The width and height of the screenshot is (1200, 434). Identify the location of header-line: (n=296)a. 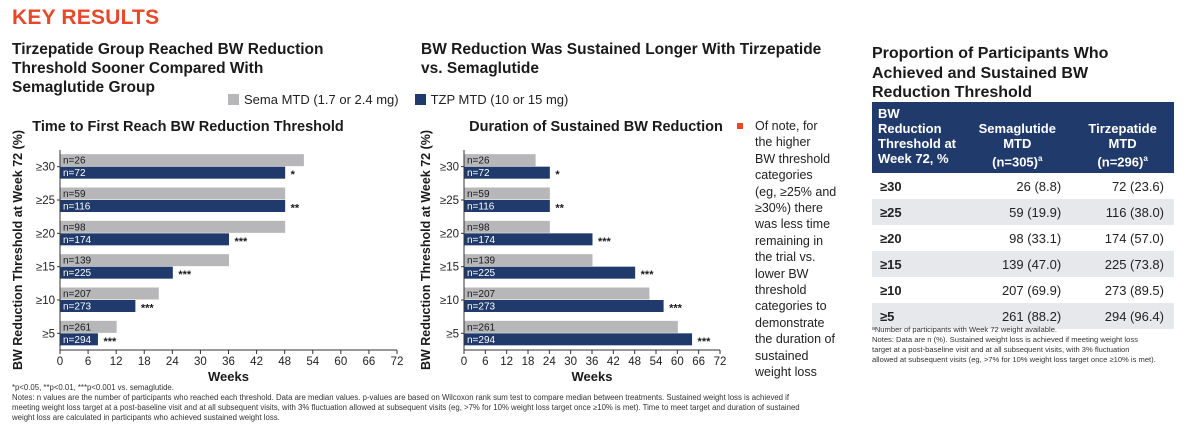
(1122, 160).